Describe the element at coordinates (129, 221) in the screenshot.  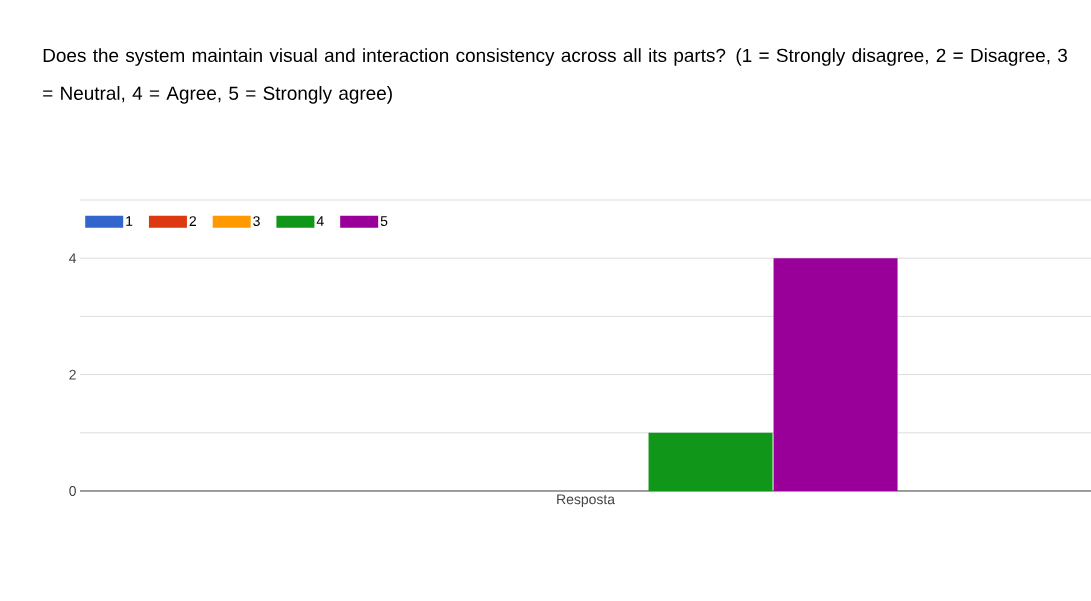
I see `legend-label: 1` at that location.